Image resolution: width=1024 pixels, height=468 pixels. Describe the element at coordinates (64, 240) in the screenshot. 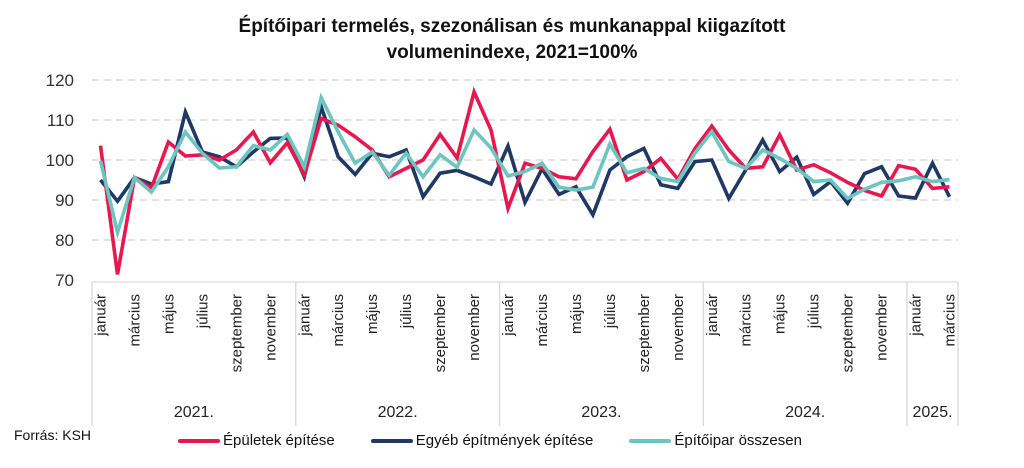

I see `y-tick-label: 80` at that location.